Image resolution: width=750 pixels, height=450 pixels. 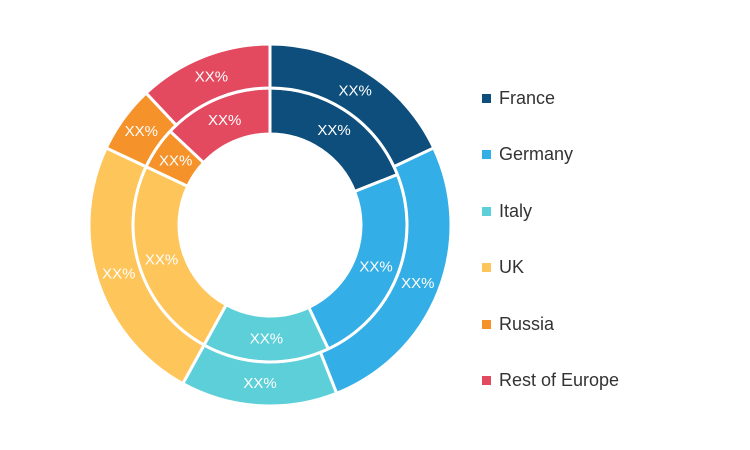 I want to click on legend-label: France, so click(x=527, y=97).